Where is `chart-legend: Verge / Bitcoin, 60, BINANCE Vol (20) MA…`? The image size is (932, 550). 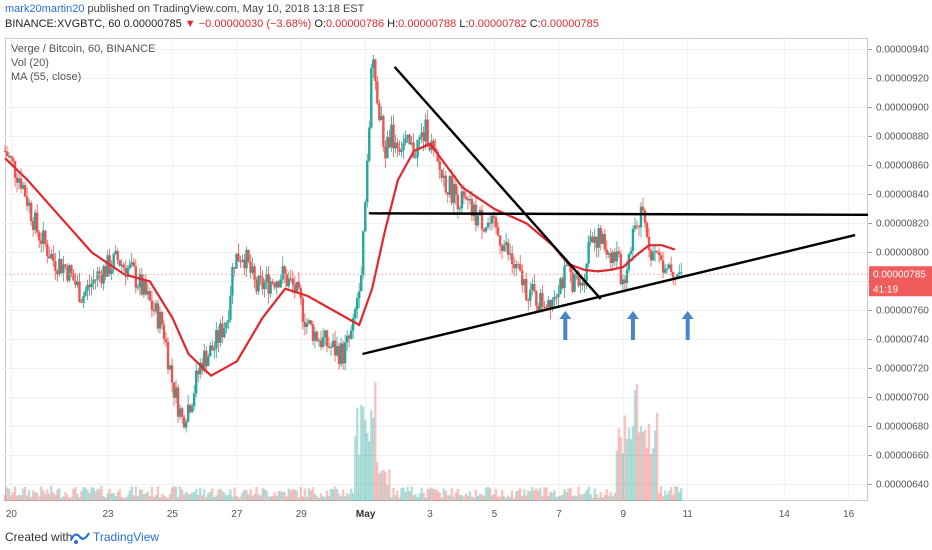
chart-legend: Verge / Bitcoin, 60, BINANCE Vol (20) MA… is located at coordinates (83, 63).